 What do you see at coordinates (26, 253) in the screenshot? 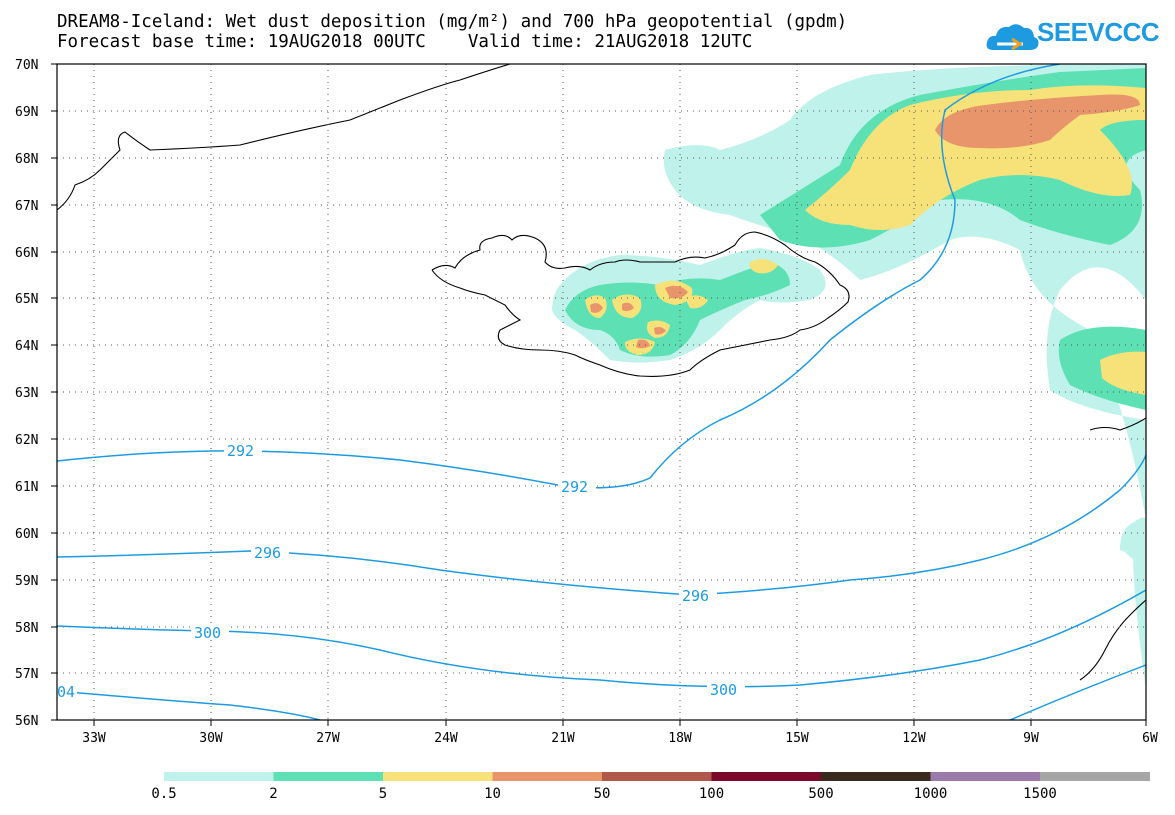
I see `lat-label: 66N` at bounding box center [26, 253].